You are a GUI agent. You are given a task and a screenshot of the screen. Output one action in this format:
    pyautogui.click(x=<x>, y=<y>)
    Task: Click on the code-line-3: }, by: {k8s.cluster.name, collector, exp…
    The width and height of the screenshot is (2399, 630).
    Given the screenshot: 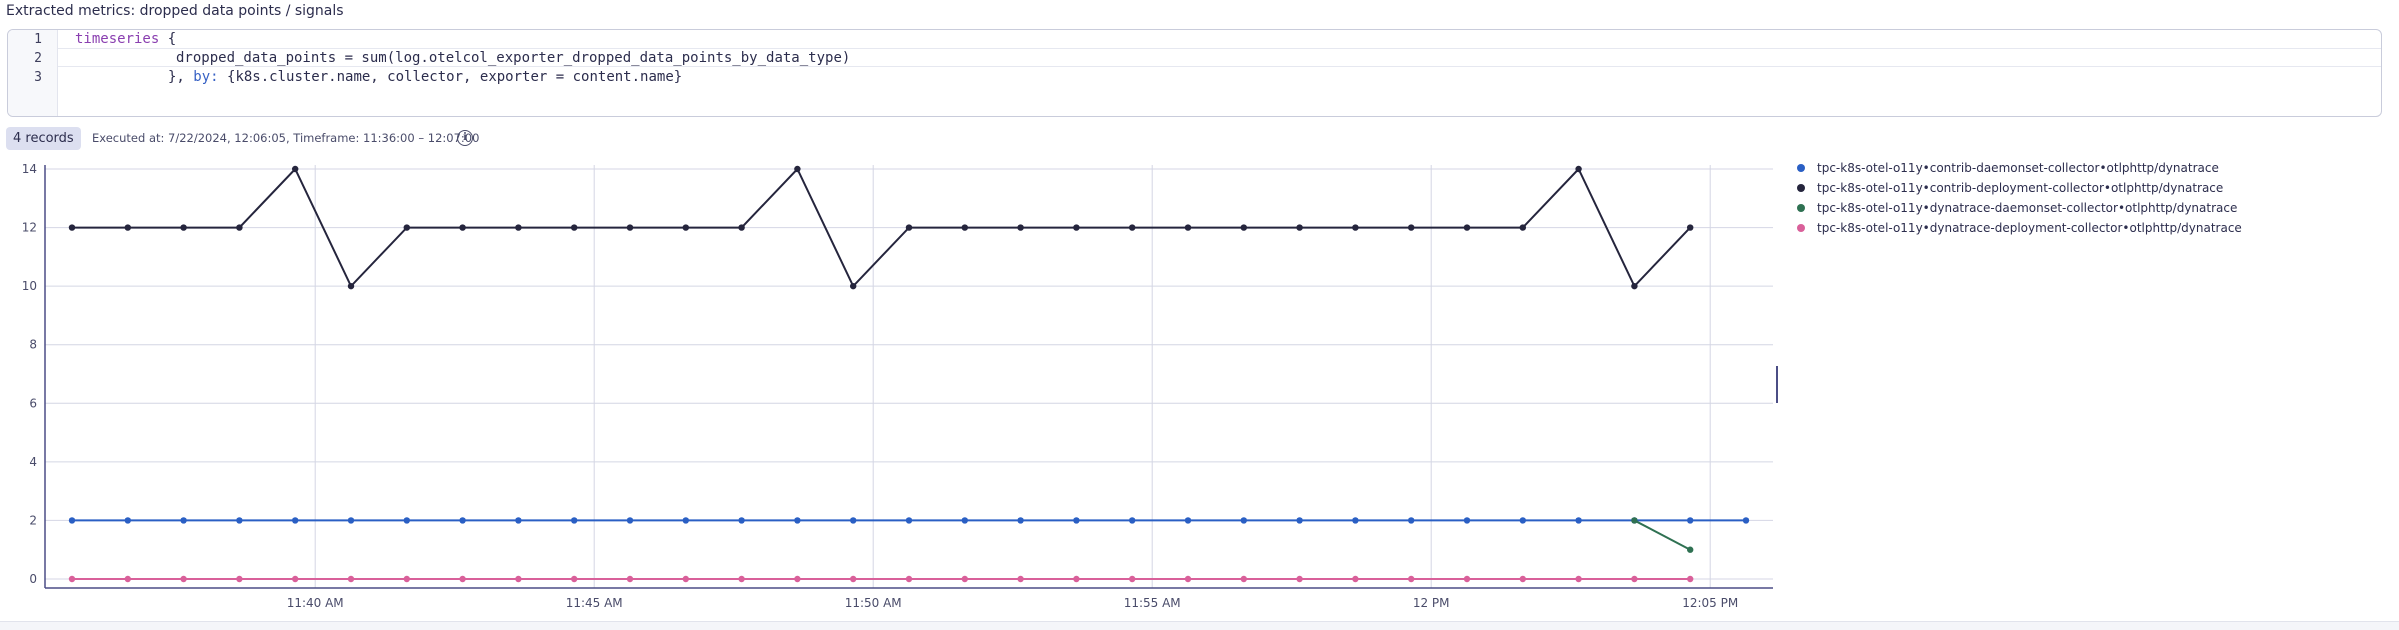 What is the action you would take?
    pyautogui.click(x=425, y=77)
    